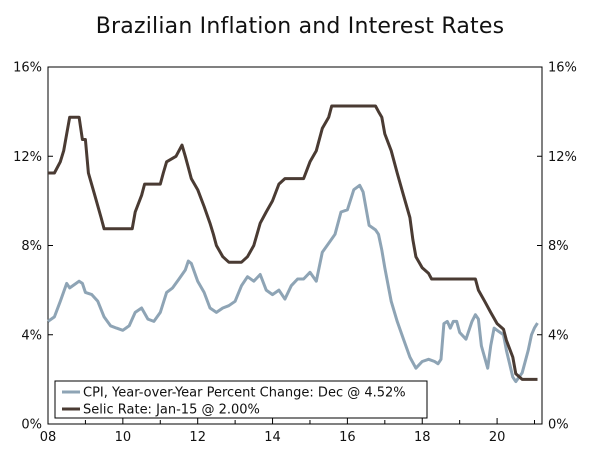 The width and height of the screenshot is (600, 456). What do you see at coordinates (48, 437) in the screenshot?
I see `x-tick-label-08: 08` at bounding box center [48, 437].